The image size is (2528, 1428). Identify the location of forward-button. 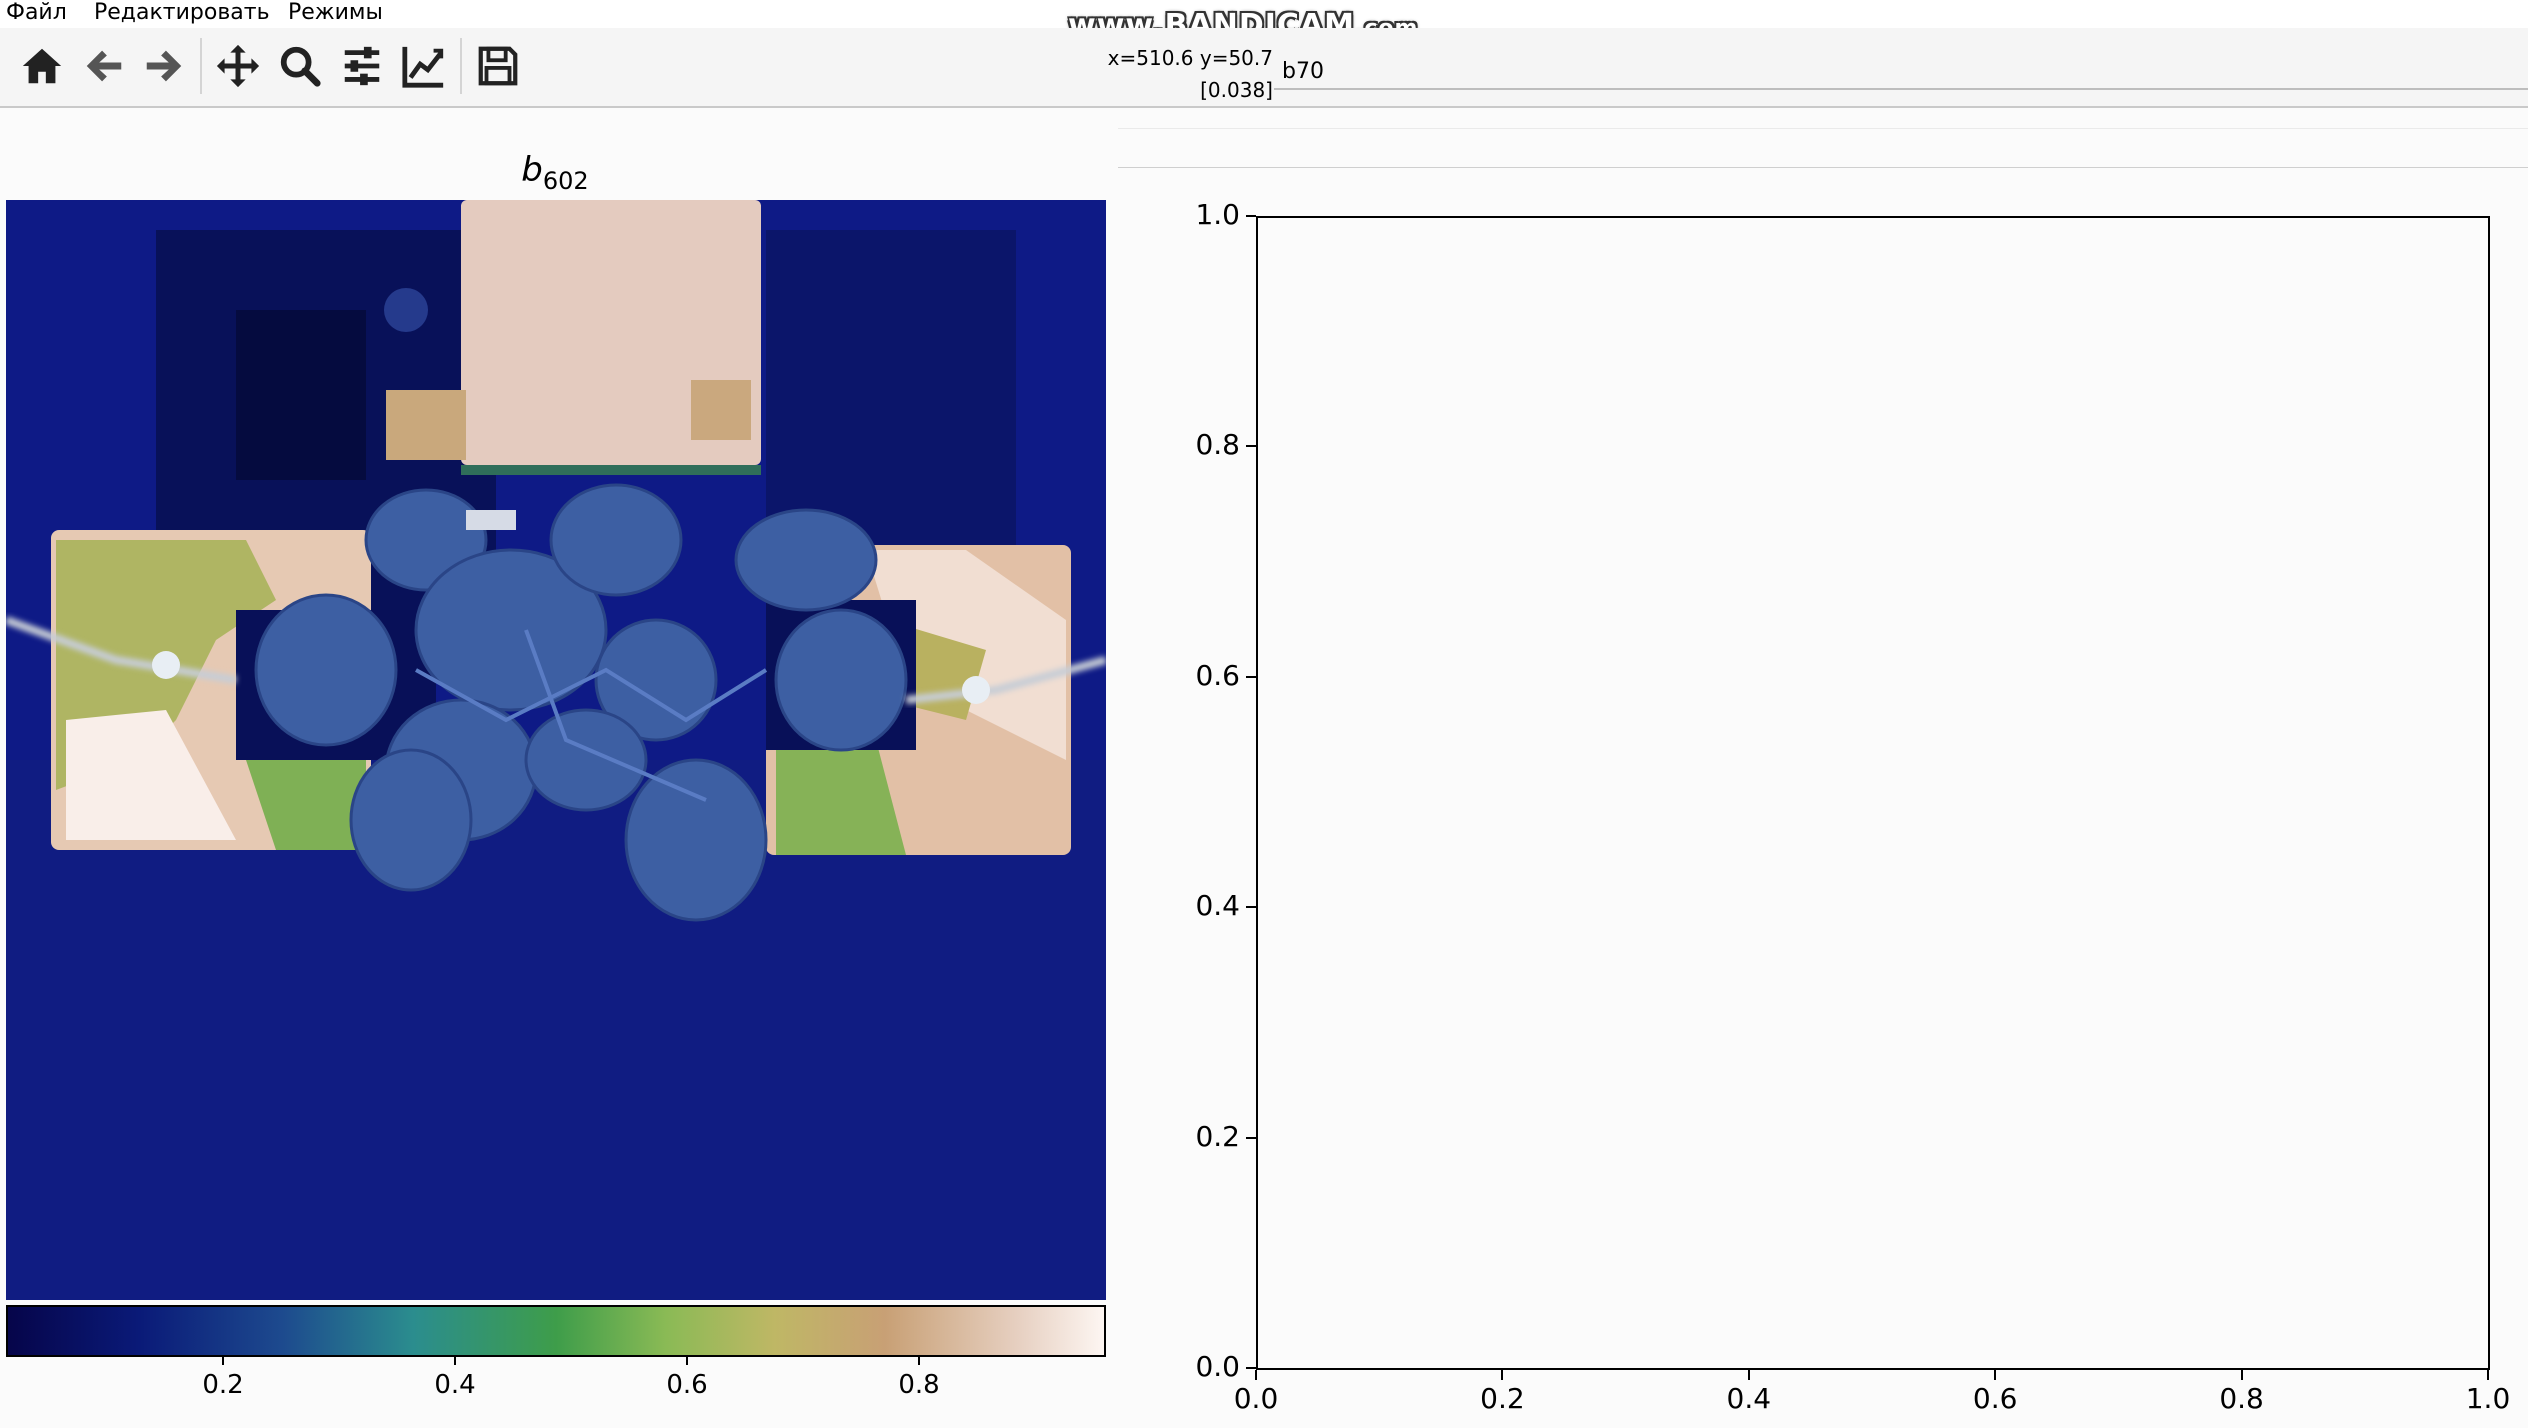
(164, 66).